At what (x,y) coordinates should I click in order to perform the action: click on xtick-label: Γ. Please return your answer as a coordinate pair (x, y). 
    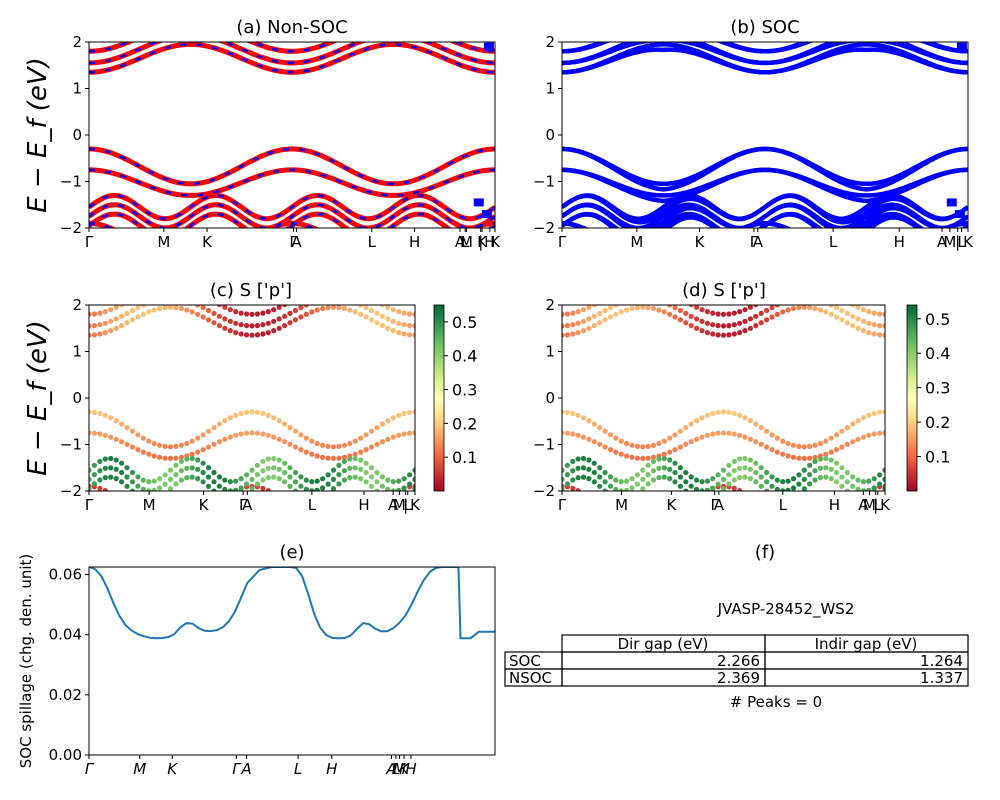
    Looking at the image, I should click on (89, 505).